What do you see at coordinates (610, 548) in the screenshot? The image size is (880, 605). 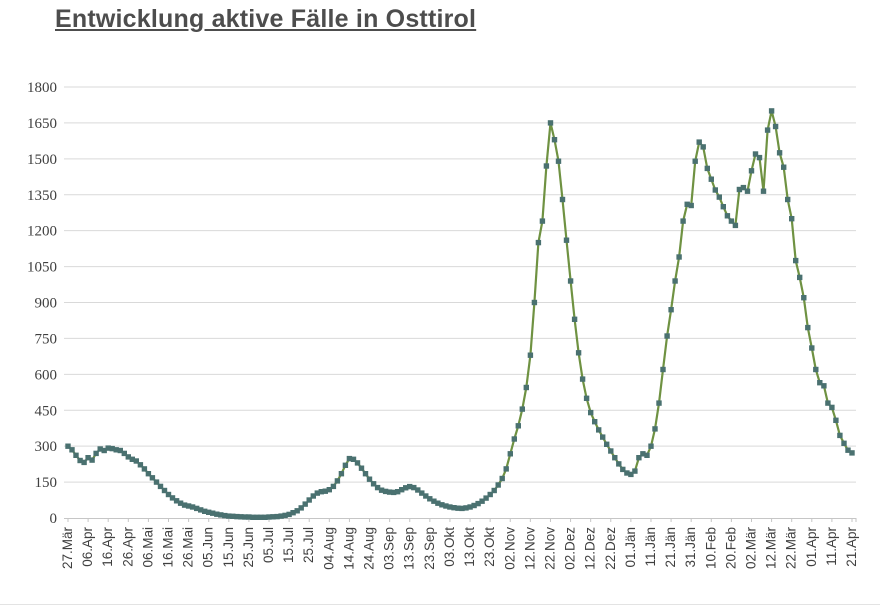 I see `x-axis-tick-label: 22.Dez` at bounding box center [610, 548].